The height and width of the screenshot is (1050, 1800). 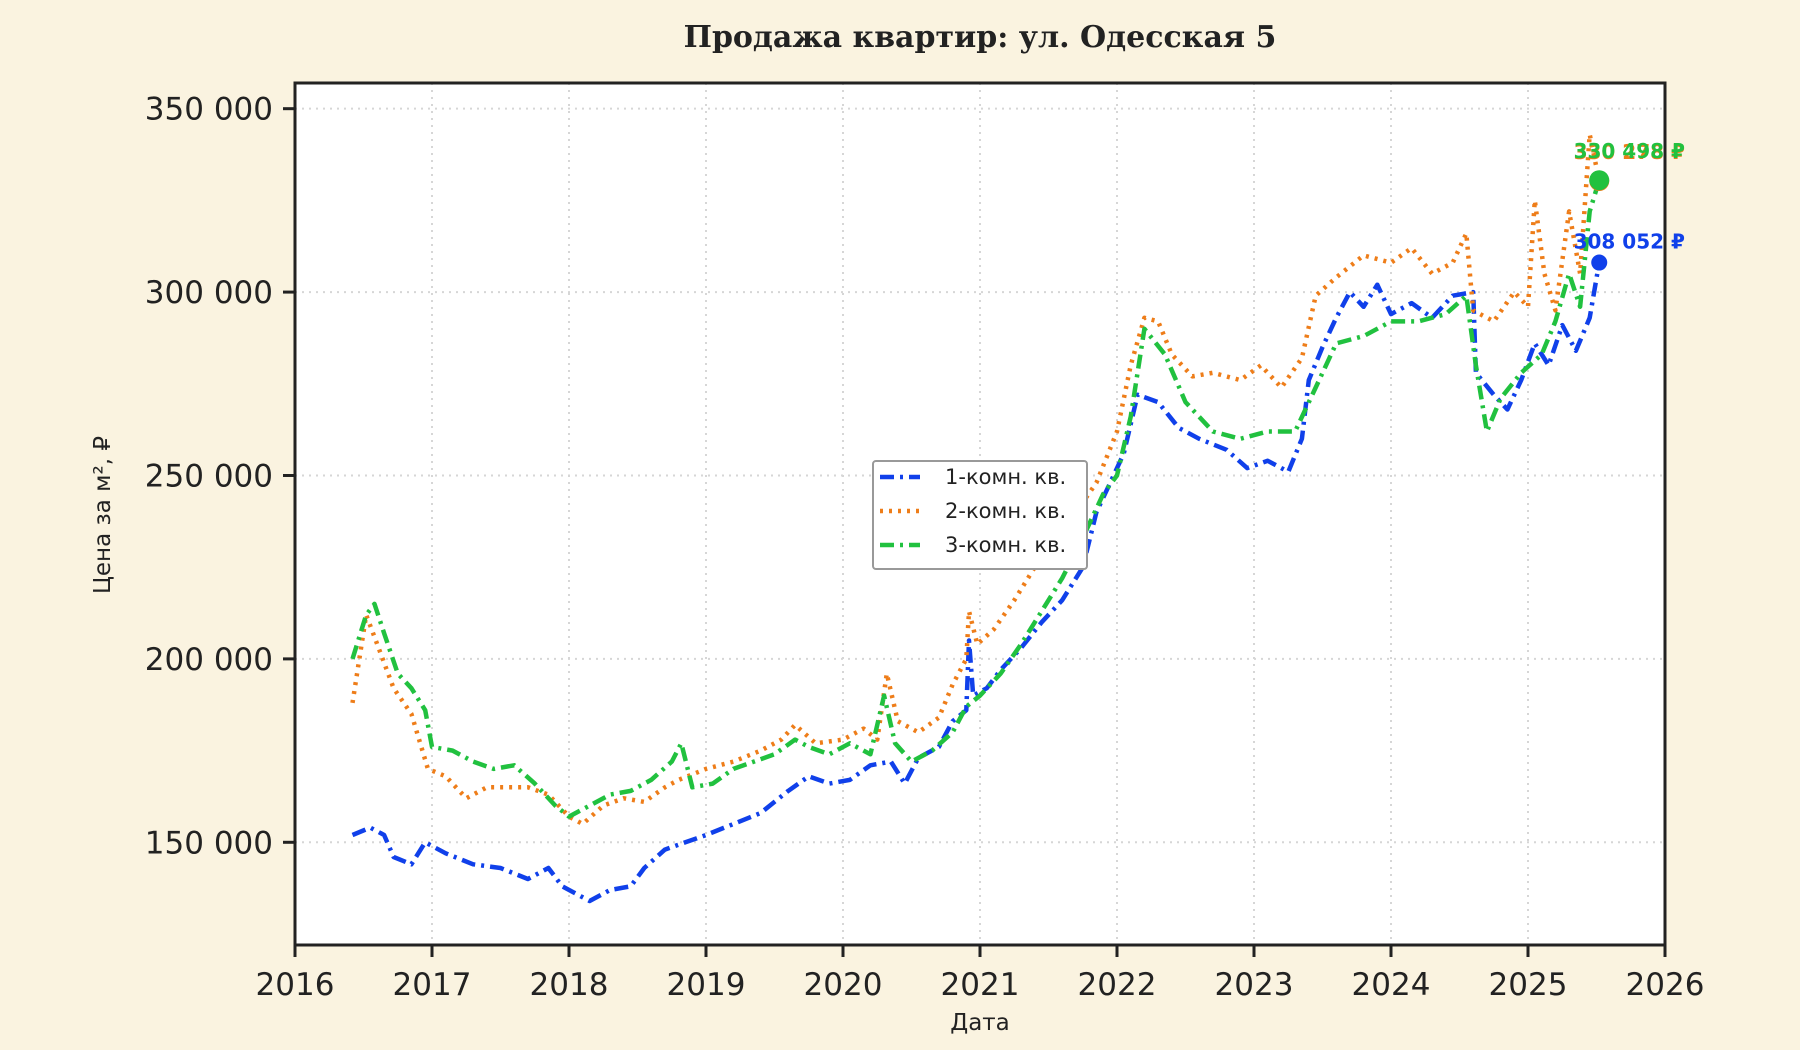 I want to click on legend: 1-комн. кв. 2-комн. кв. 3-комн. кв., so click(x=980, y=515).